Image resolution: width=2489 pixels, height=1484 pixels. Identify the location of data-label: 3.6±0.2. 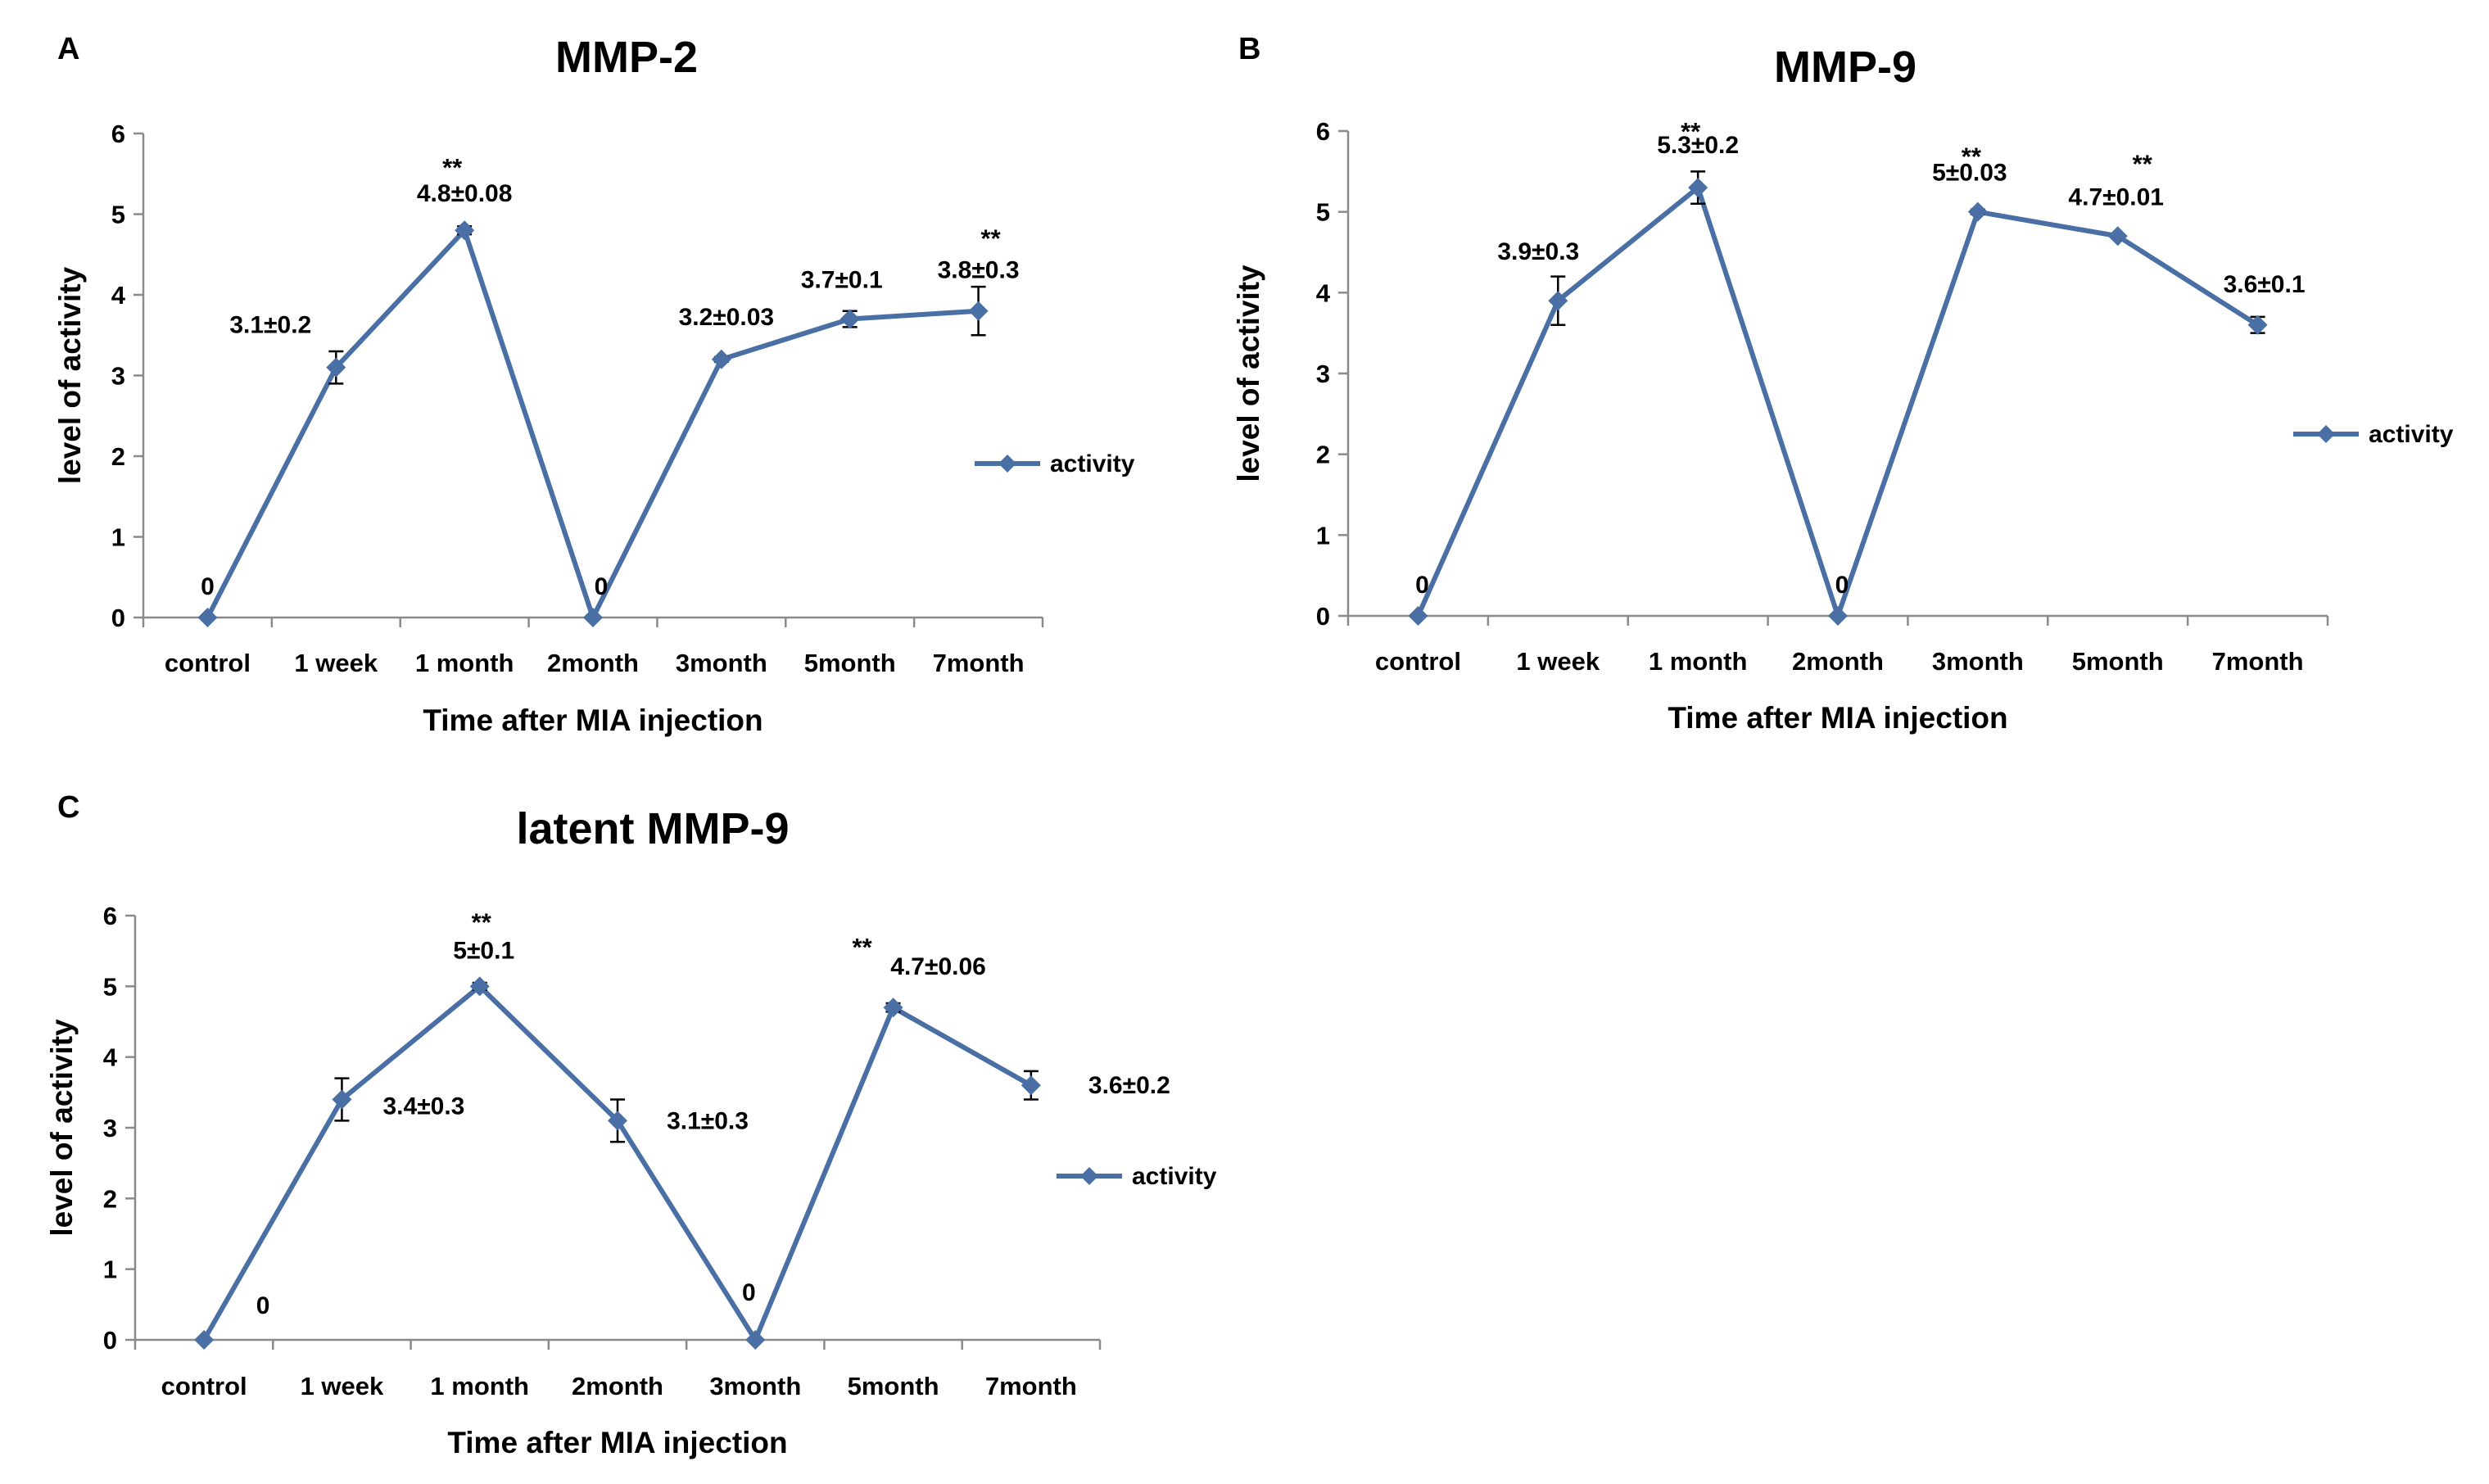
(1129, 1085).